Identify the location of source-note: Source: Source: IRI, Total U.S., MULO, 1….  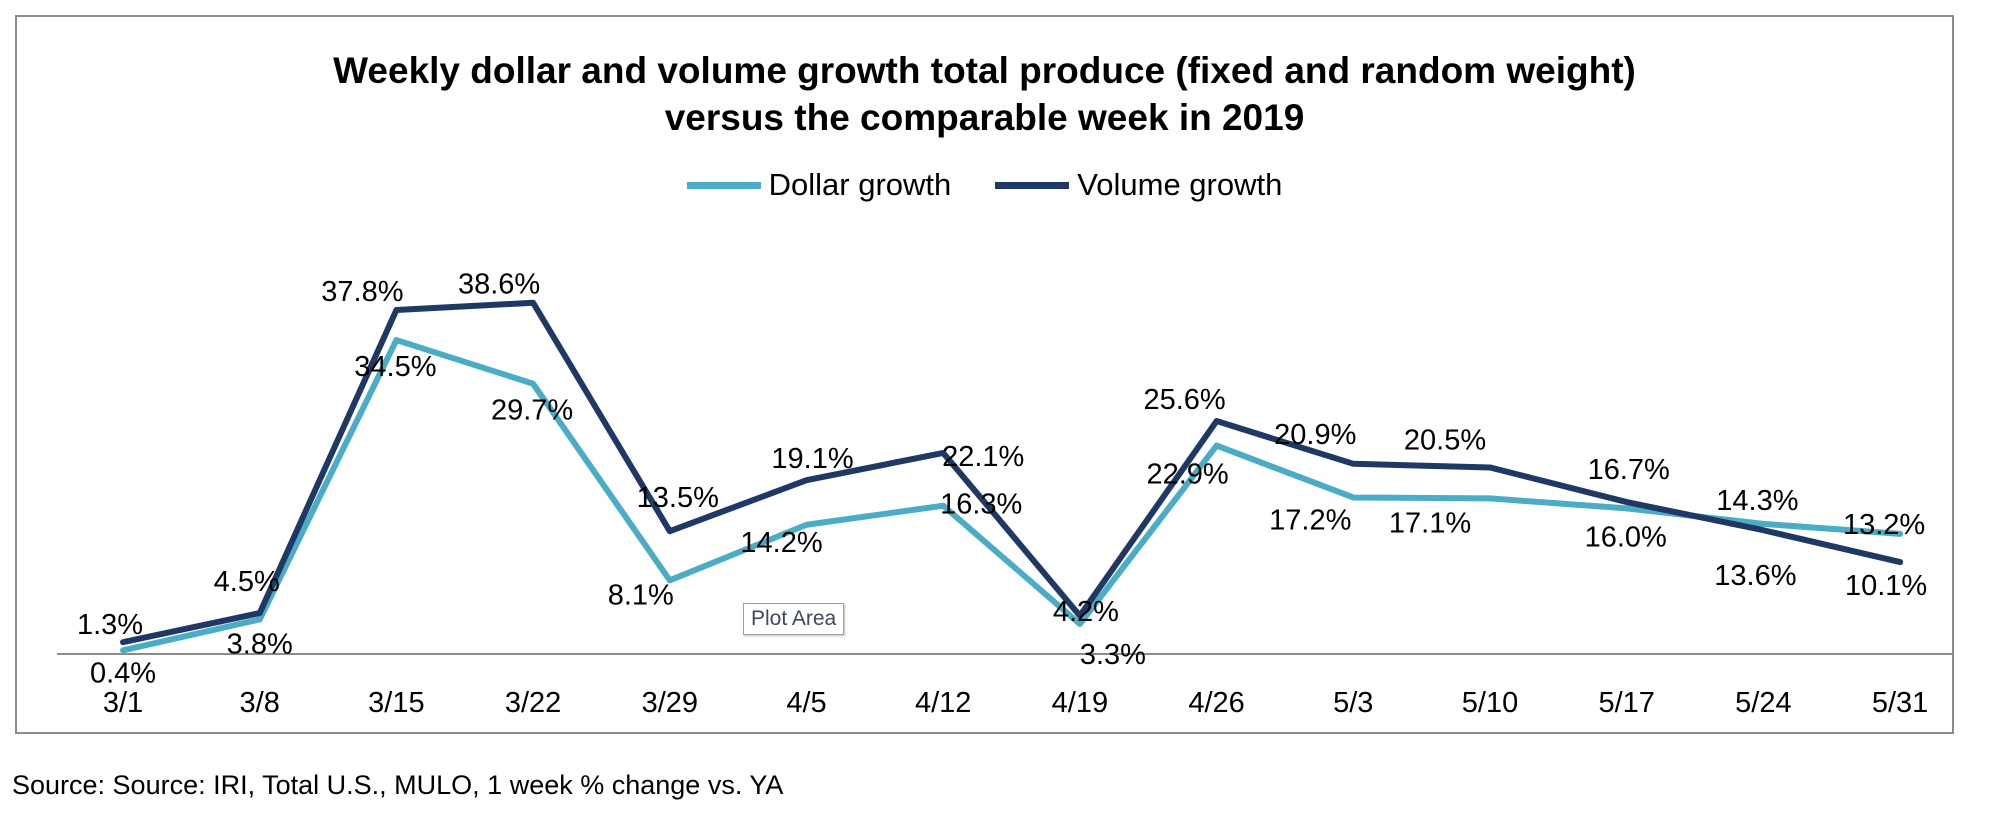
(398, 785).